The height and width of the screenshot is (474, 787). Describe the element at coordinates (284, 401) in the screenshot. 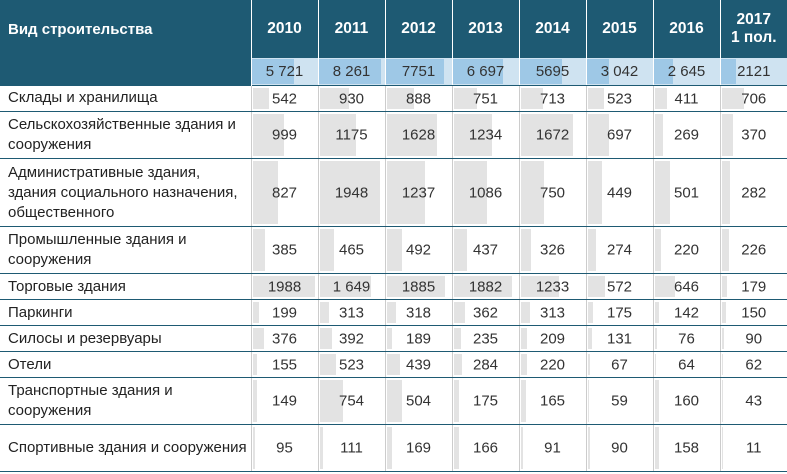

I see `value-label: 149` at that location.